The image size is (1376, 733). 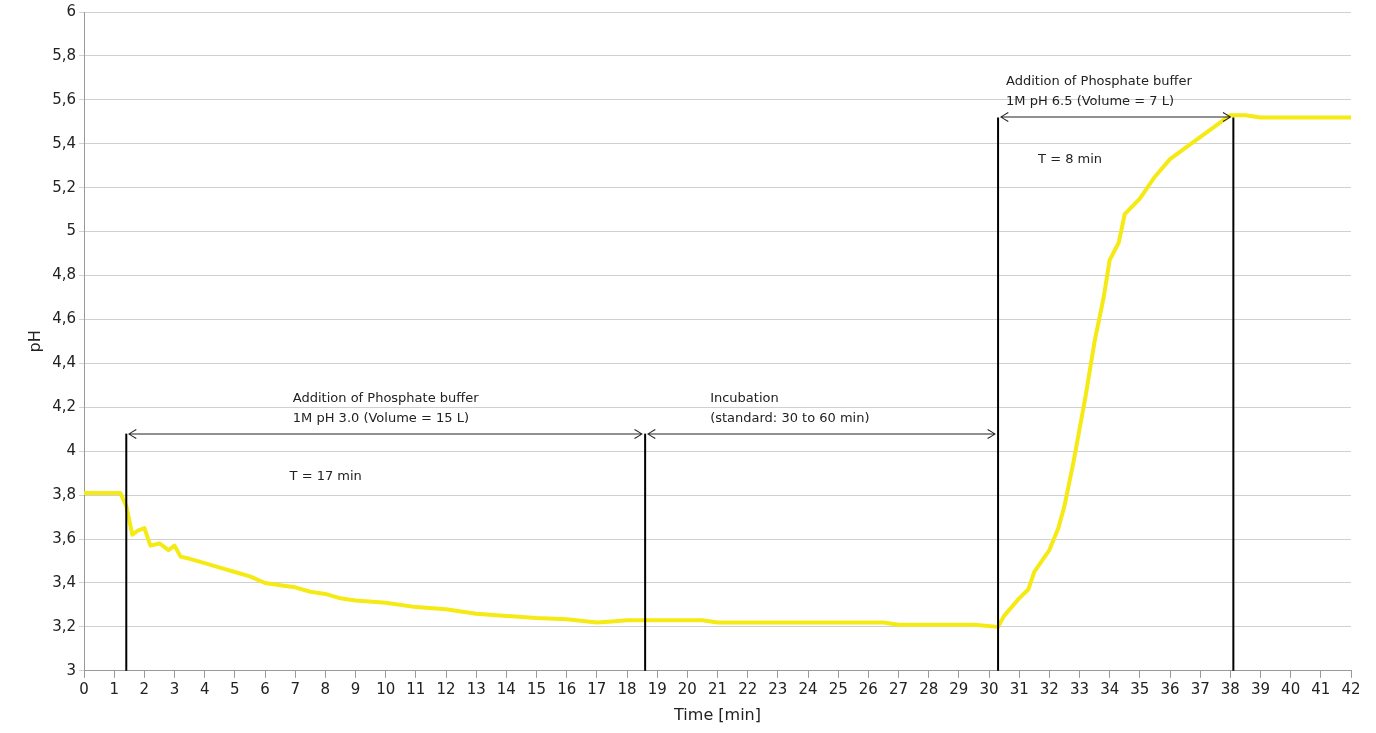 What do you see at coordinates (808, 688) in the screenshot?
I see `x-tick-label: 24` at bounding box center [808, 688].